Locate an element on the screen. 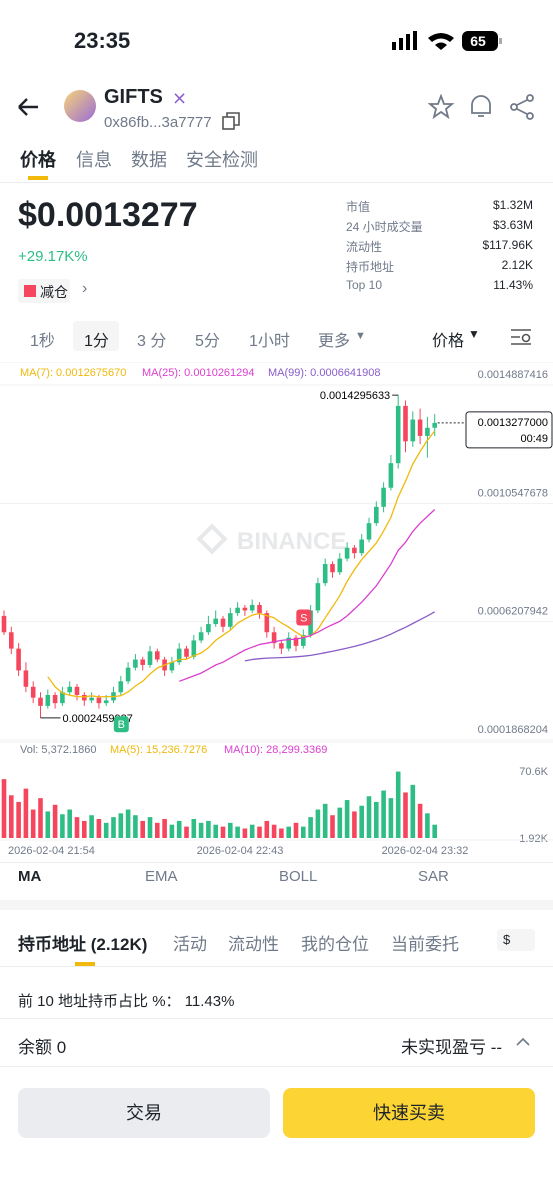 This screenshot has width=553, height=1200. holder-tab: 我的仓位 is located at coordinates (335, 944).